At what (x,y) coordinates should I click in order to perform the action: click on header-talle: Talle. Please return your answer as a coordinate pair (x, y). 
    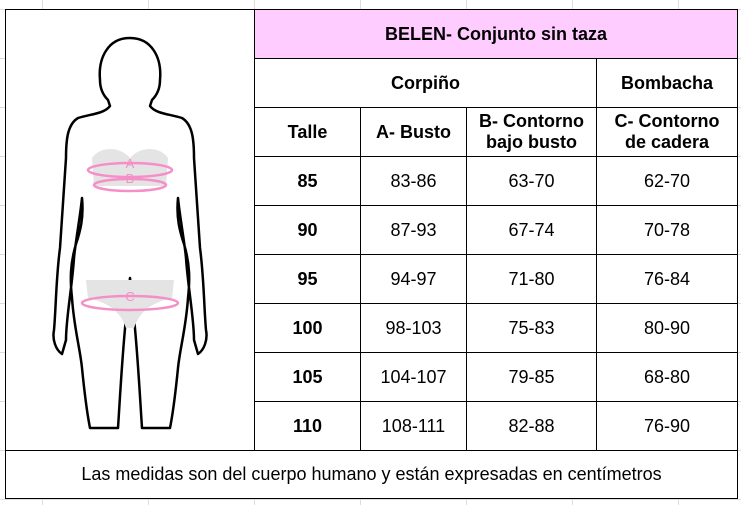
    Looking at the image, I should click on (307, 132).